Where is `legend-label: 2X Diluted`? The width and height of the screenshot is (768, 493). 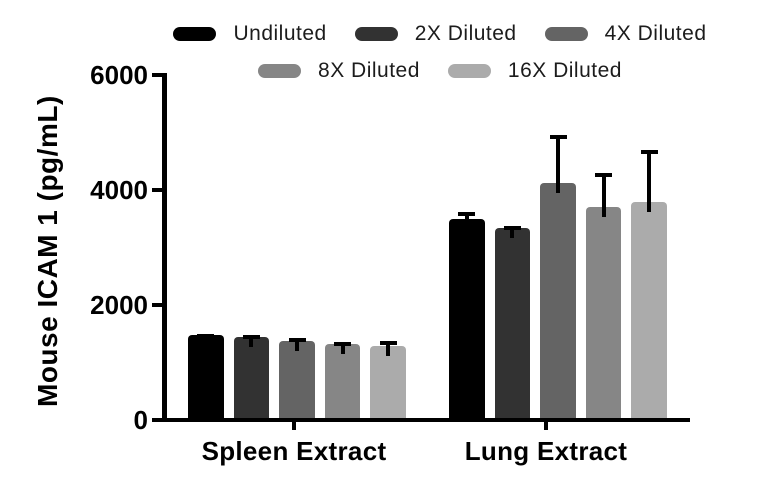
legend-label: 2X Diluted is located at coordinates (465, 33).